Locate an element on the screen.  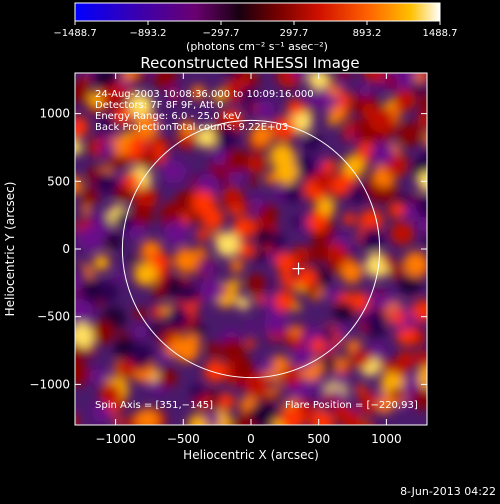
y-axis-label: Heliocentric Y (arcsec) is located at coordinates (10, 249).